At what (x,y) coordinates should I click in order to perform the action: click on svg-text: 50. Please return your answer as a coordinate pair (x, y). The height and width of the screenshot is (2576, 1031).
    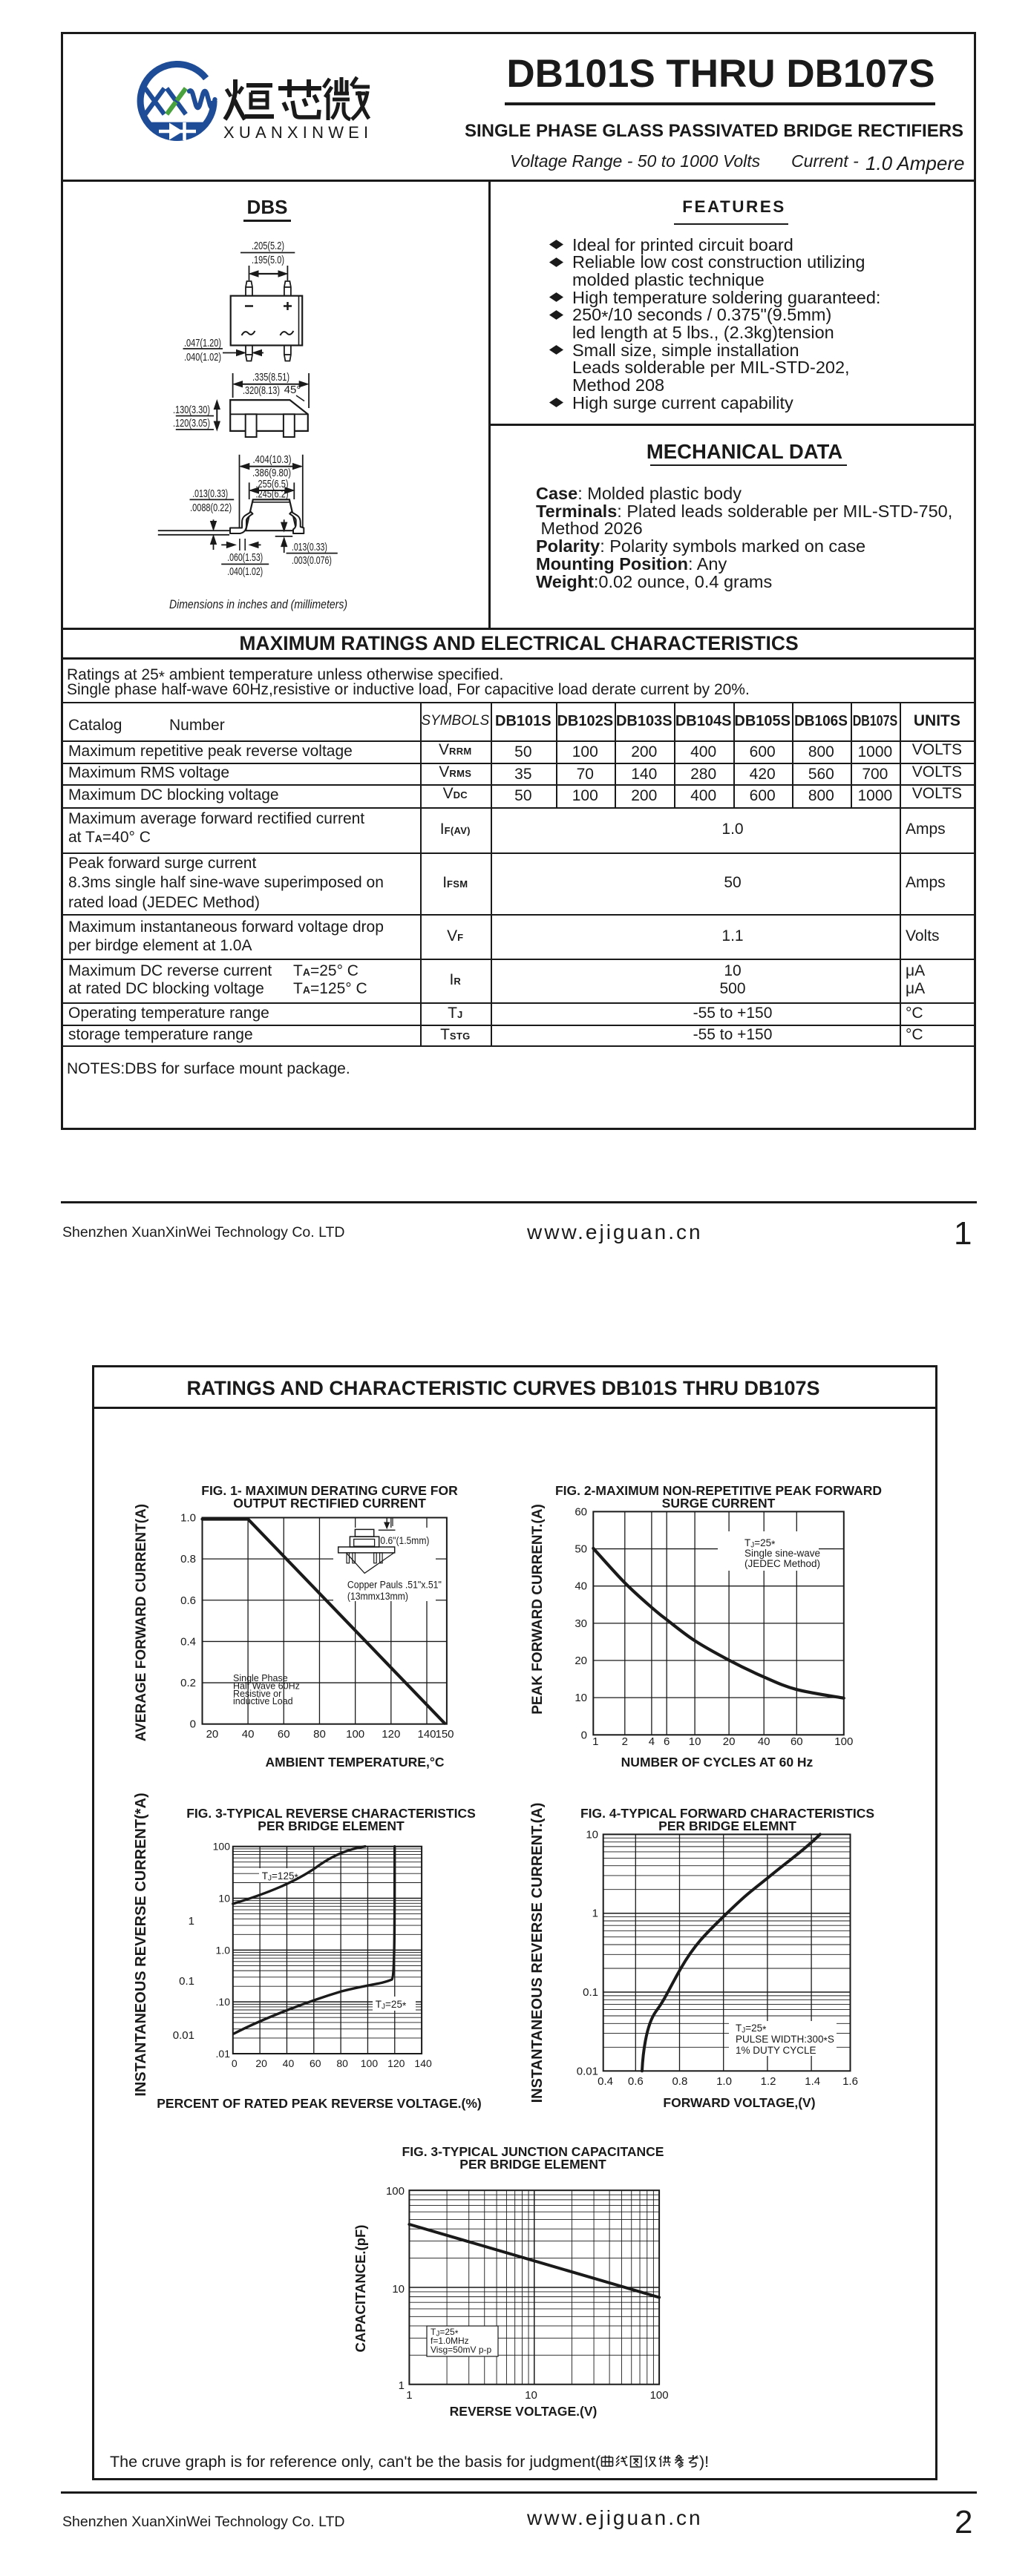
    Looking at the image, I should click on (581, 1549).